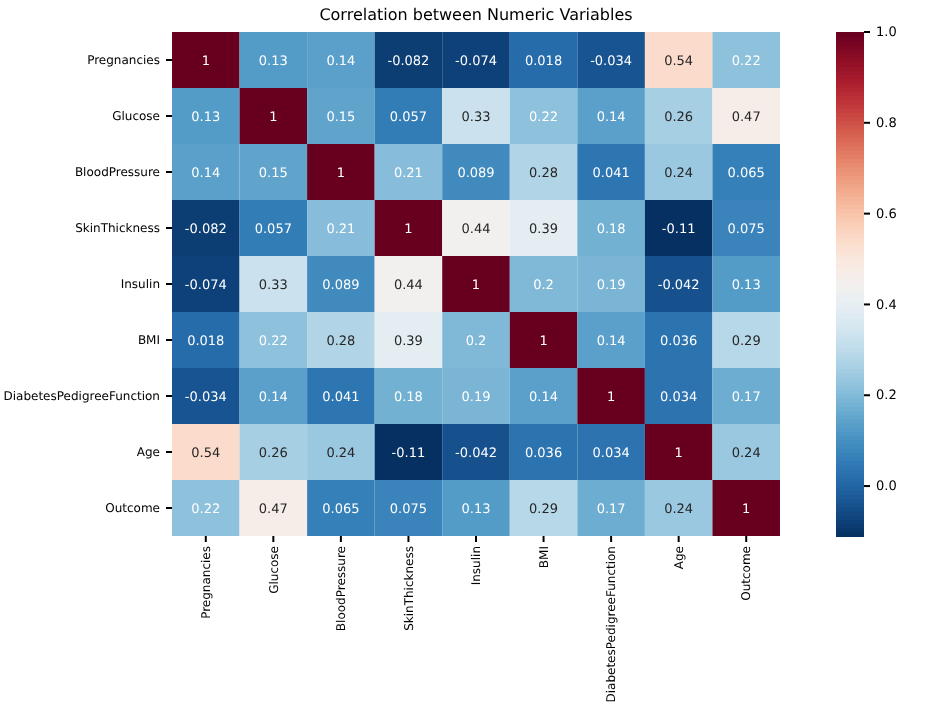 Image resolution: width=948 pixels, height=720 pixels. Describe the element at coordinates (476, 15) in the screenshot. I see `chart-title: Correlation between Numeric Variables` at that location.